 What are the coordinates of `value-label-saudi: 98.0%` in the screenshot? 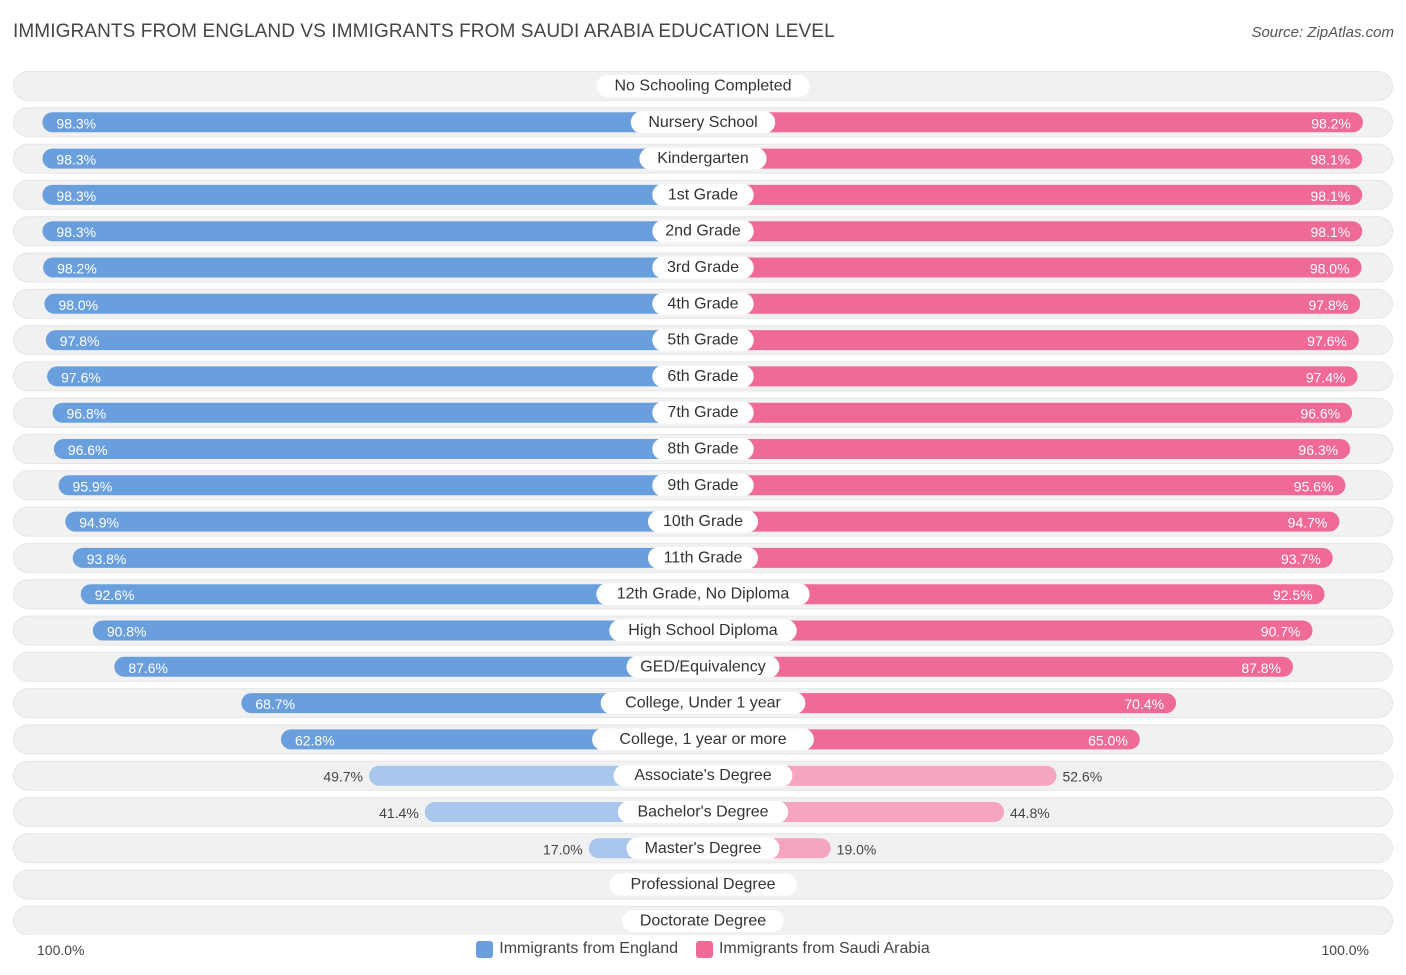 It's located at (1330, 269).